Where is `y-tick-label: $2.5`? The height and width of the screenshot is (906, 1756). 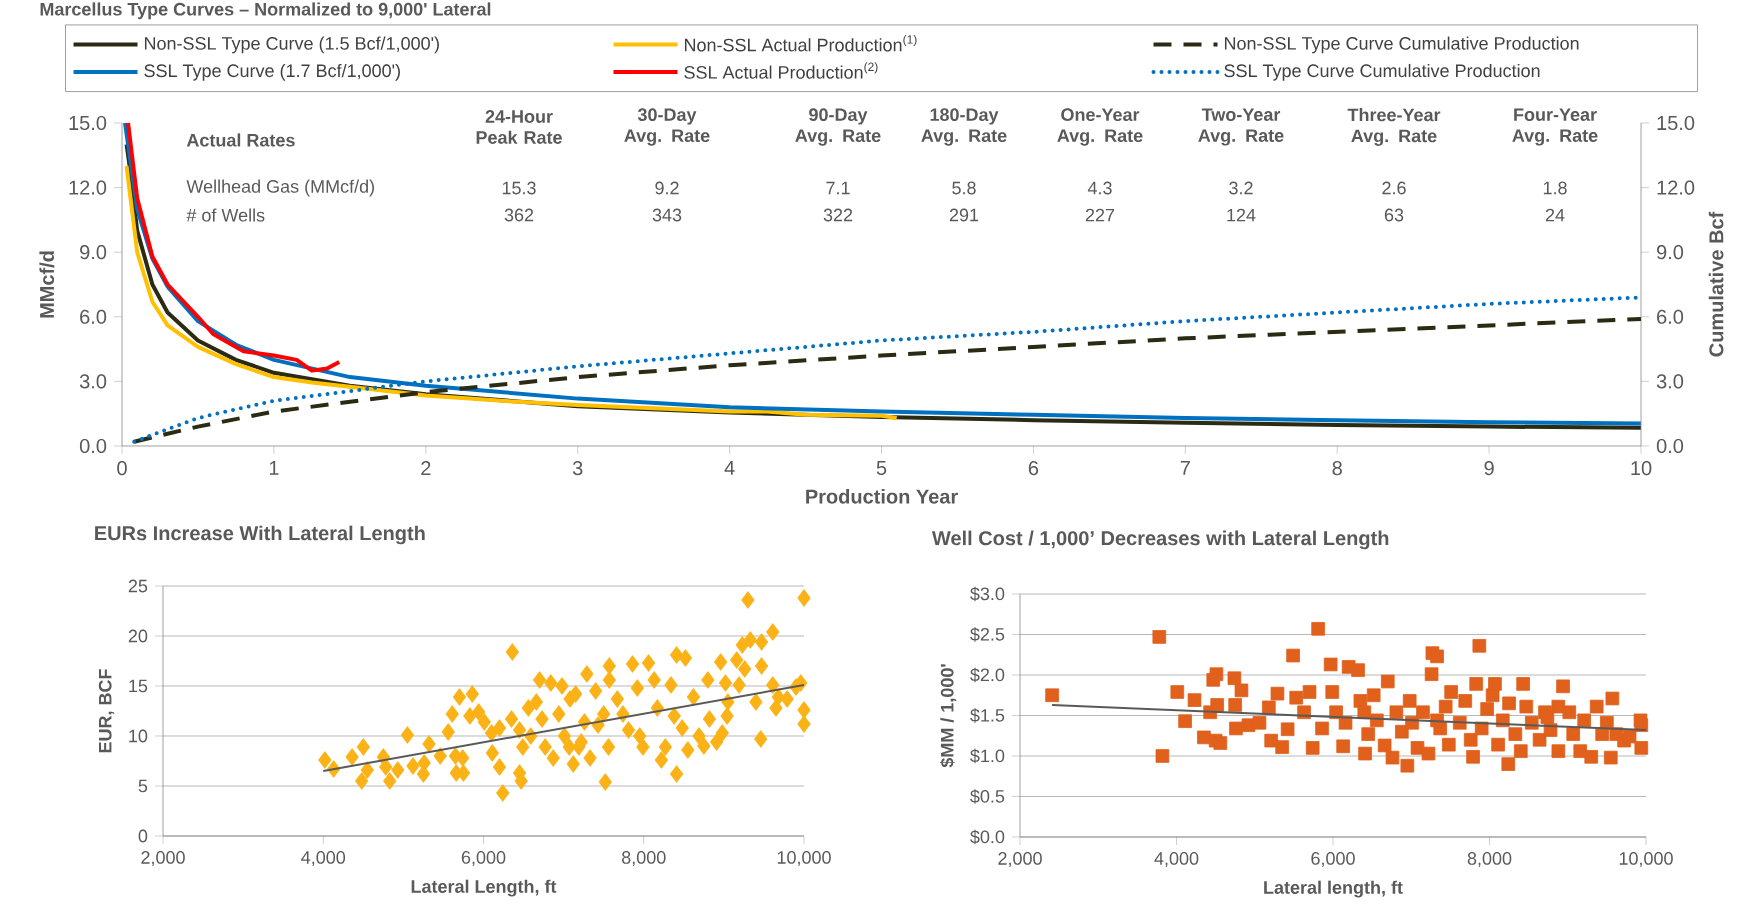
y-tick-label: $2.5 is located at coordinates (987, 634).